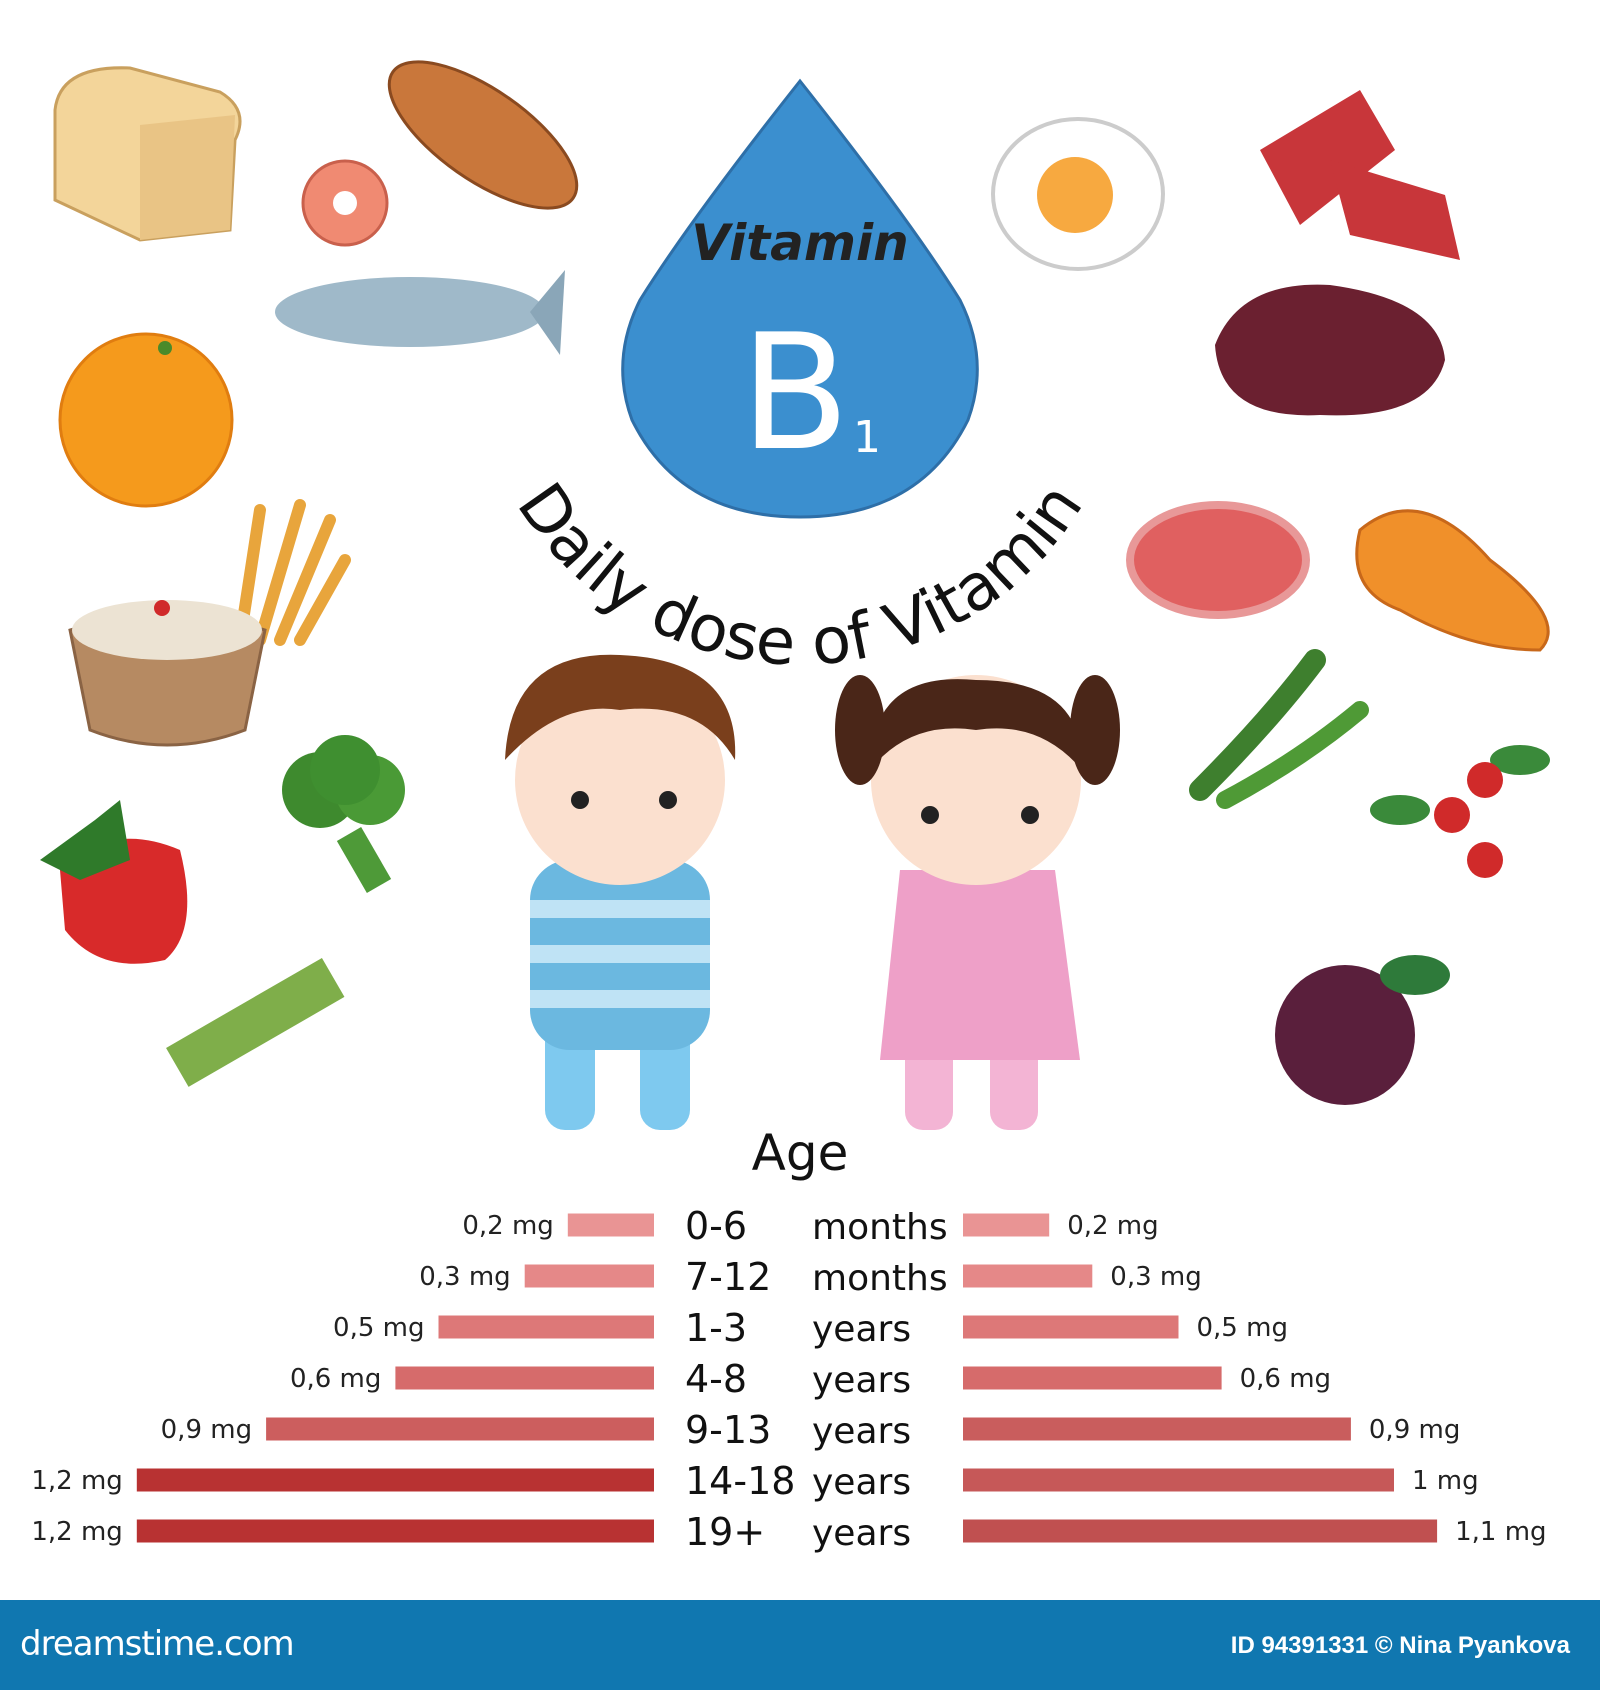 The width and height of the screenshot is (1600, 1690). Describe the element at coordinates (507, 1226) in the screenshot. I see `left-dose-label: 0,2 mg` at that location.